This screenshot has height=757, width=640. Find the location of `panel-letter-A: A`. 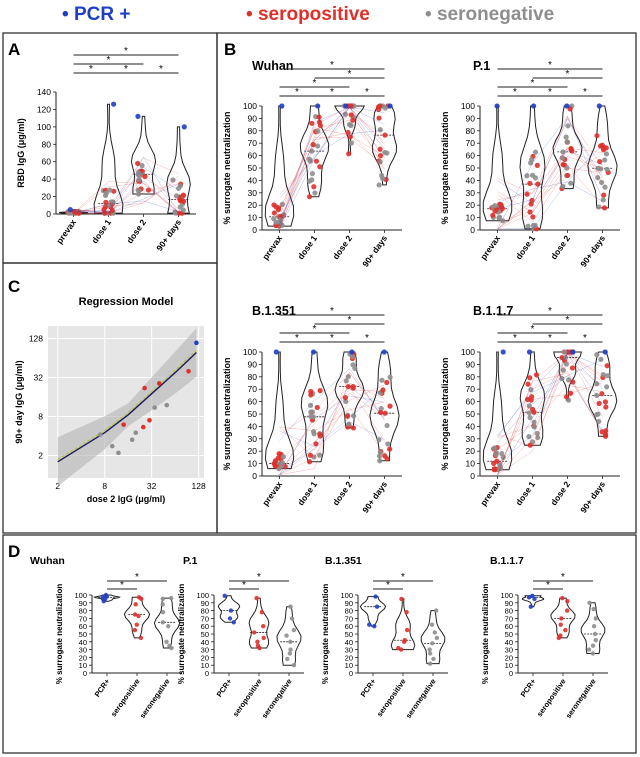

panel-letter-A: A is located at coordinates (14, 49).